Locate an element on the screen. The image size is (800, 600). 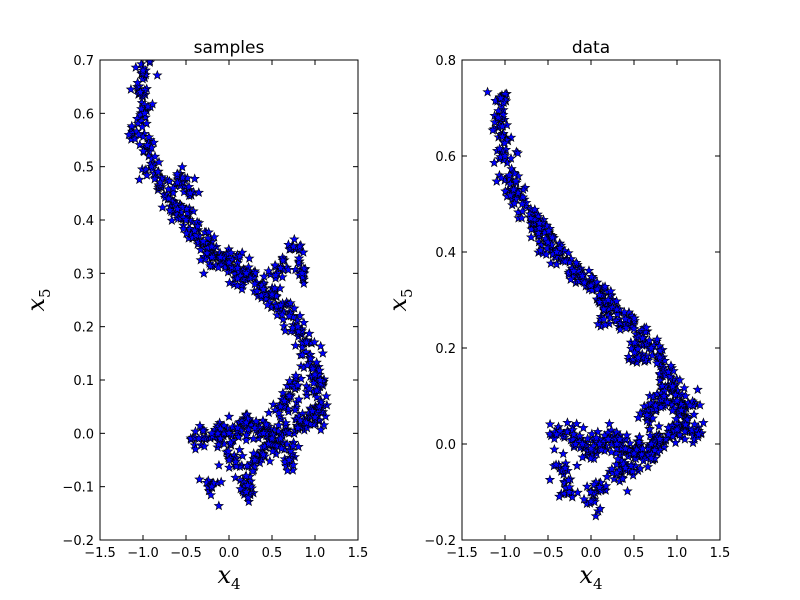
chart-title-samples: samples is located at coordinates (229, 48).